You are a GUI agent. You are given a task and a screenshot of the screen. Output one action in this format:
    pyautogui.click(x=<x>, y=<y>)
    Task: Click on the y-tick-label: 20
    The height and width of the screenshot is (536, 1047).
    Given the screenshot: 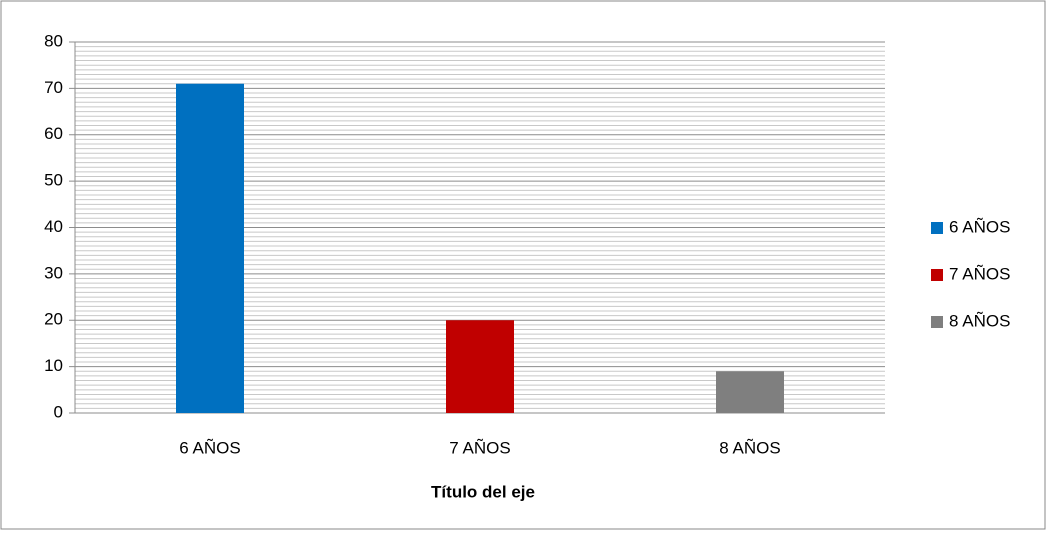 What is the action you would take?
    pyautogui.click(x=53, y=319)
    